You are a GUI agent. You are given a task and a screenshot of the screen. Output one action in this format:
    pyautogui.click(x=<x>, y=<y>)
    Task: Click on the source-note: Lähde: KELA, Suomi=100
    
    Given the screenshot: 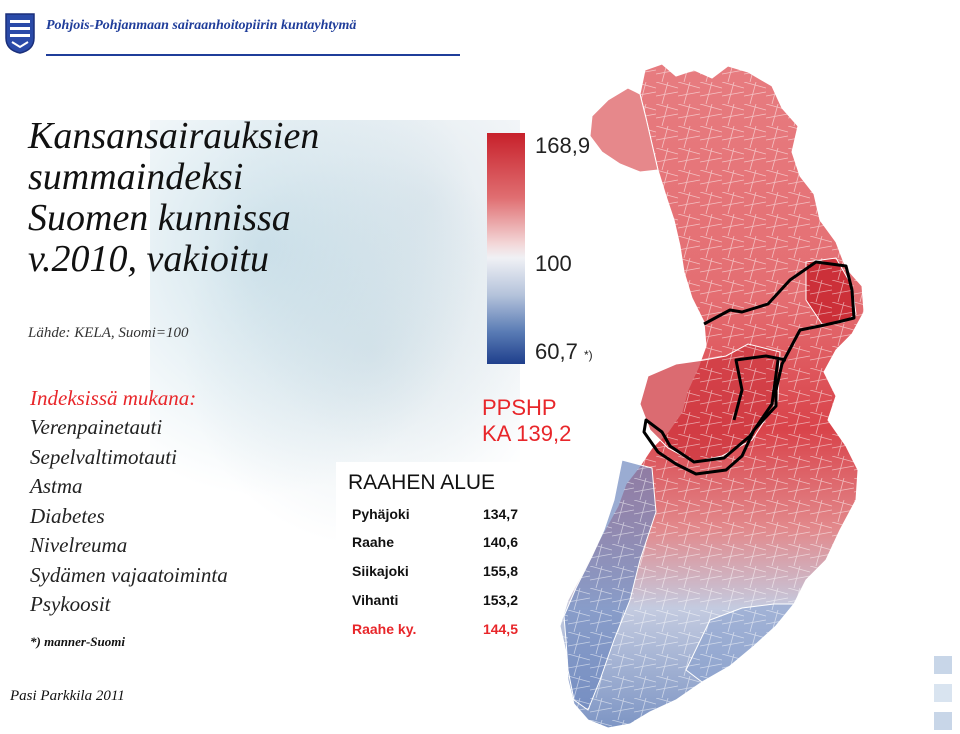 What is the action you would take?
    pyautogui.click(x=108, y=333)
    